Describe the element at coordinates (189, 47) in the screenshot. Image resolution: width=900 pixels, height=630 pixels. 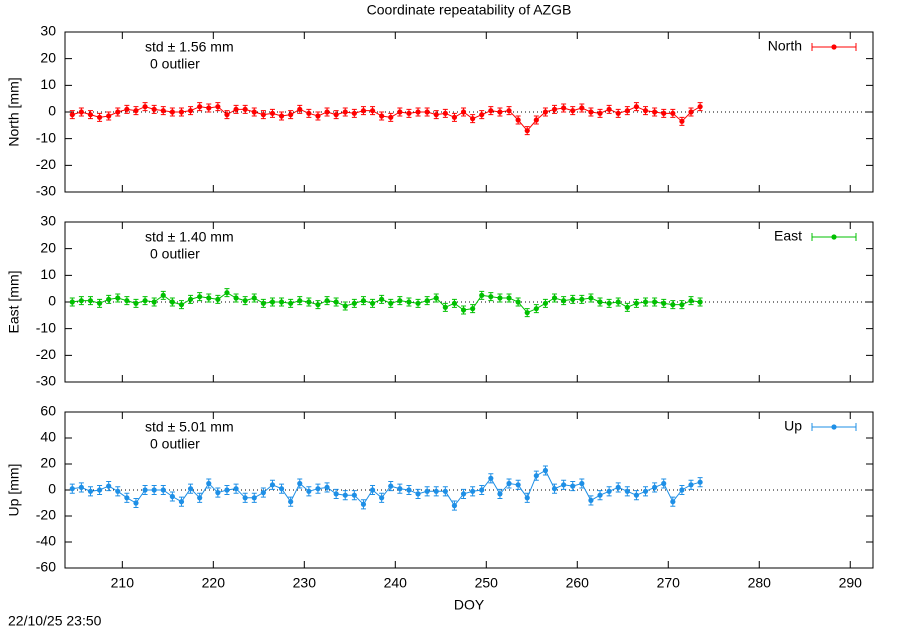
I see `annotation: std ± 1.56 mm` at that location.